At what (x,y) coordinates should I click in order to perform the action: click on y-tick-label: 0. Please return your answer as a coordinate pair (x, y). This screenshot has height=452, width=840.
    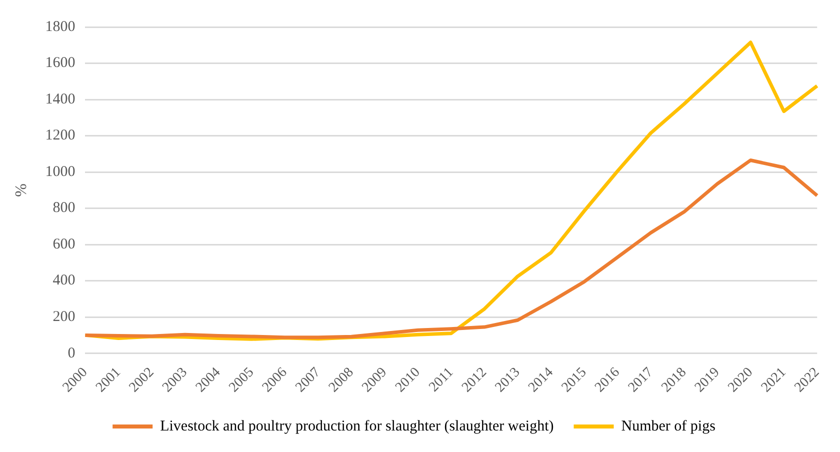
    Looking at the image, I should click on (72, 353).